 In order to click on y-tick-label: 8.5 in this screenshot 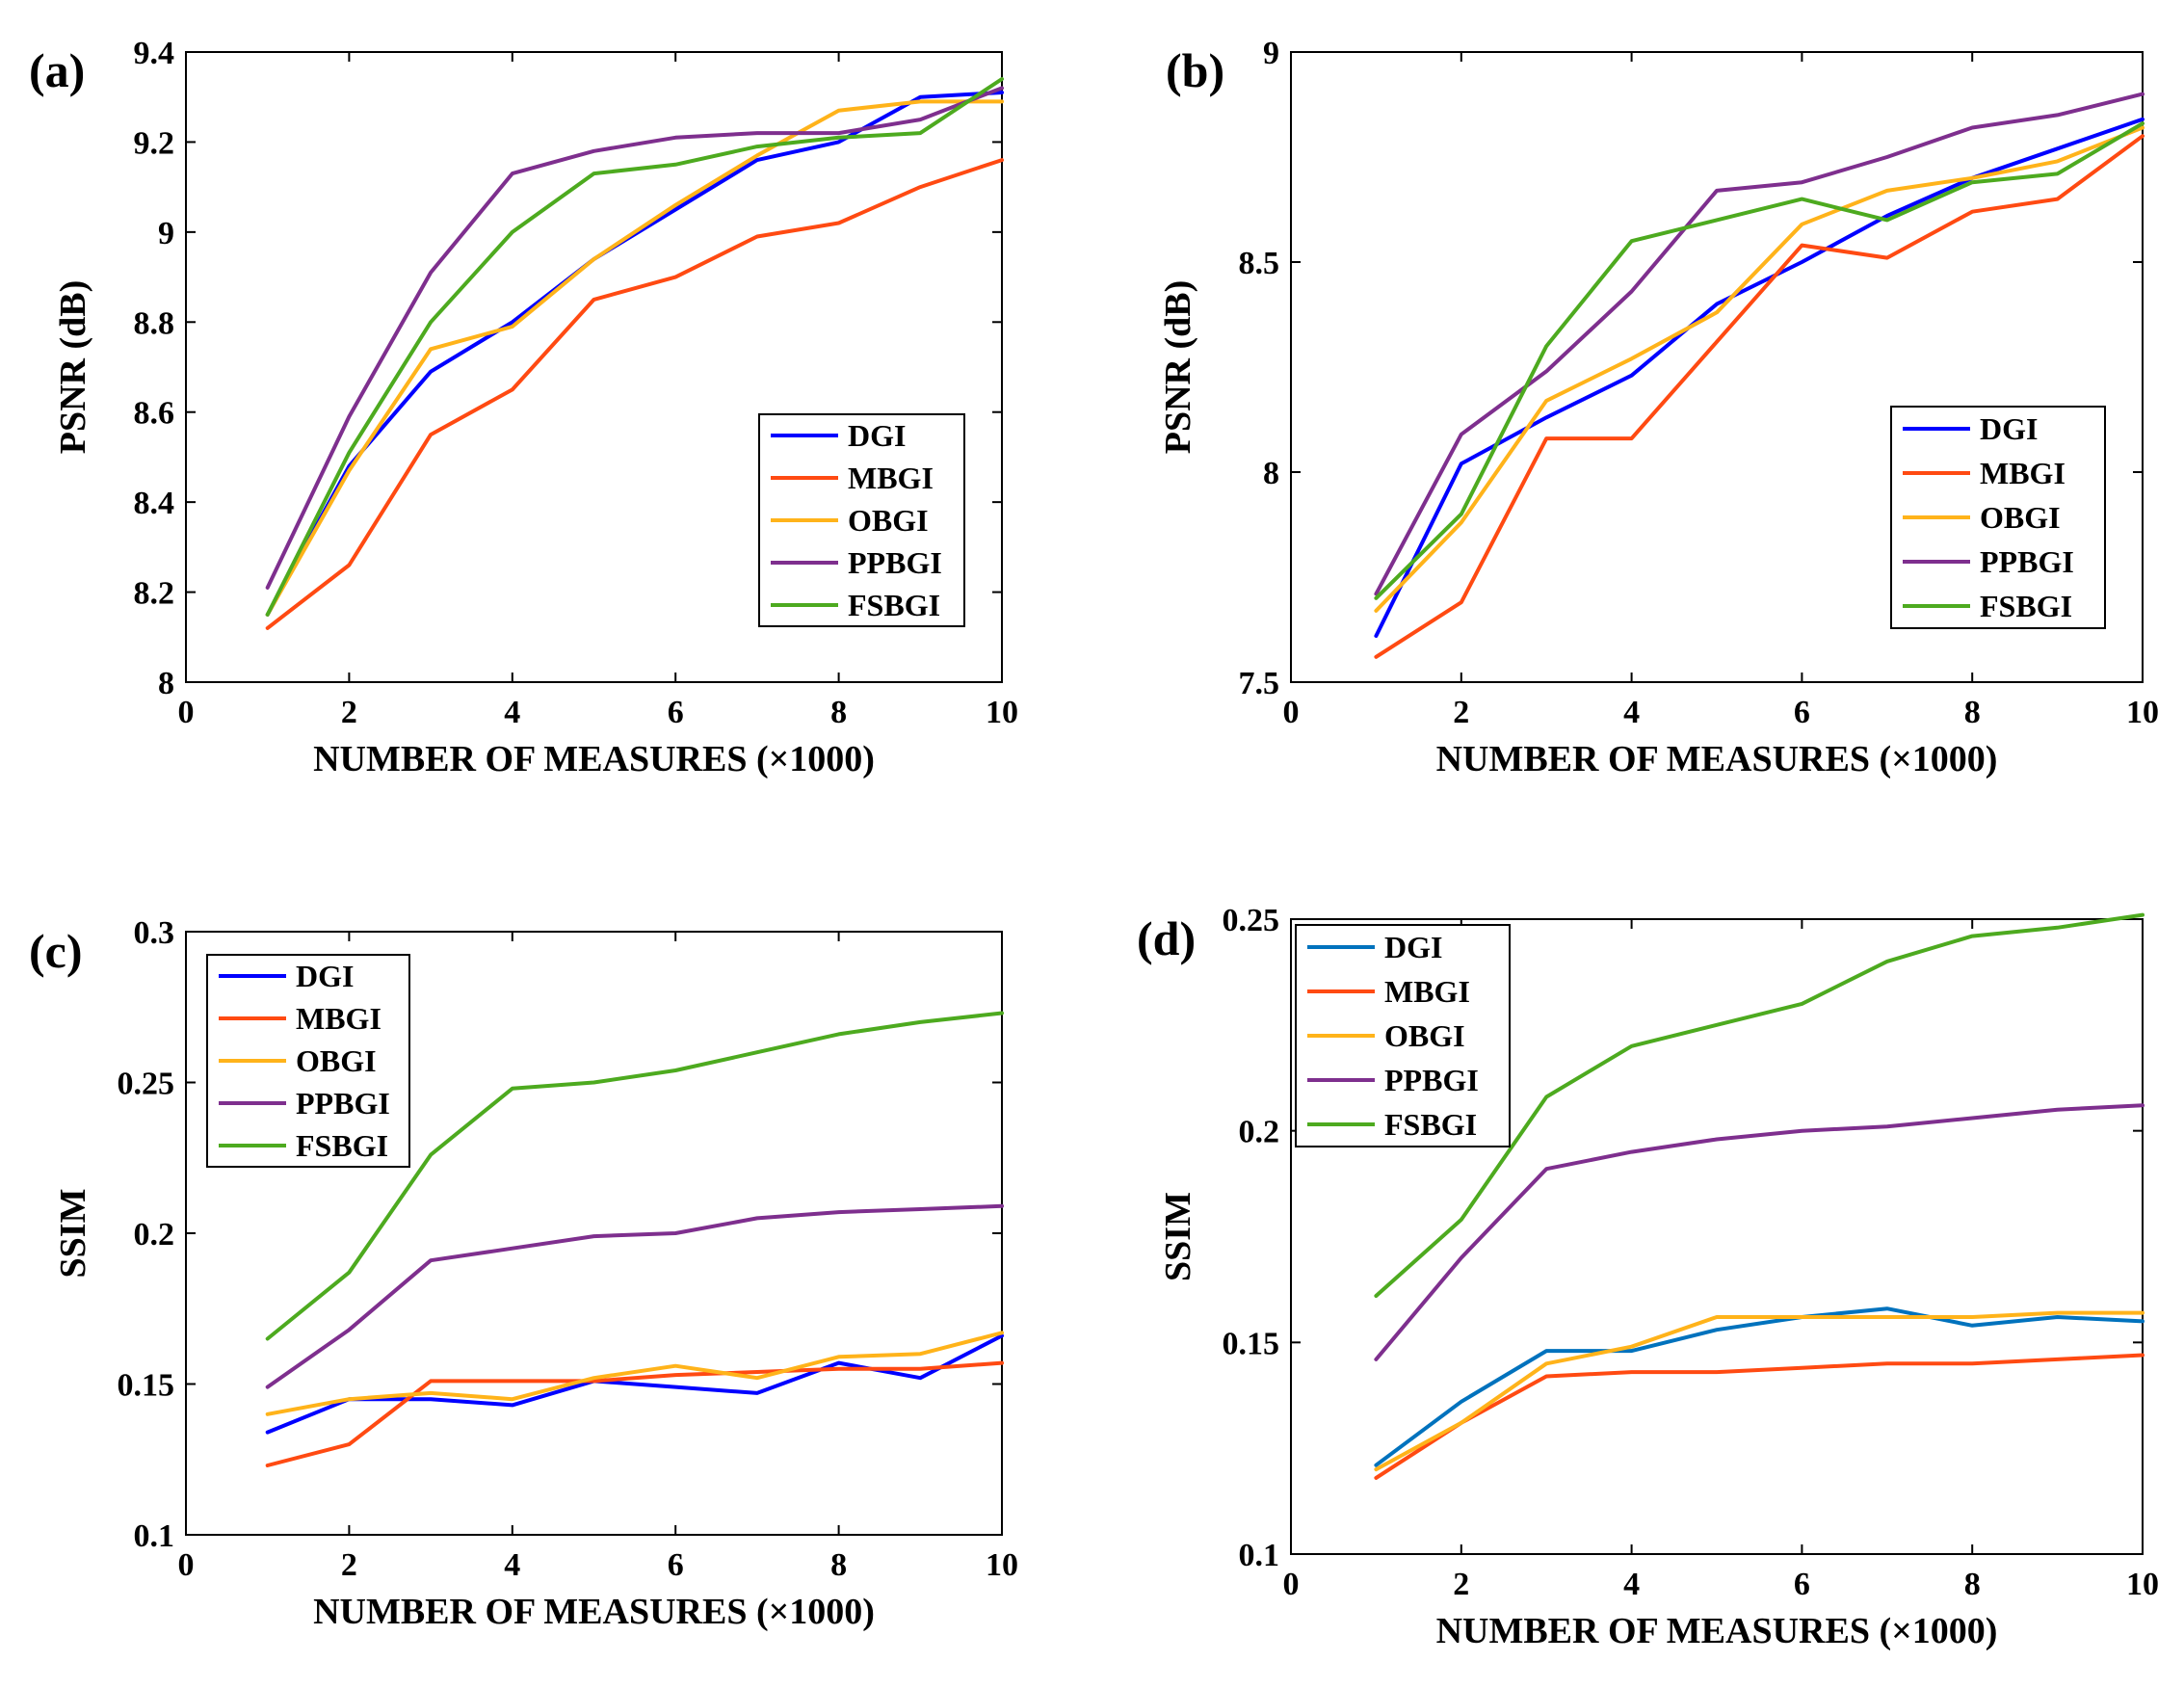, I will do `click(1260, 263)`.